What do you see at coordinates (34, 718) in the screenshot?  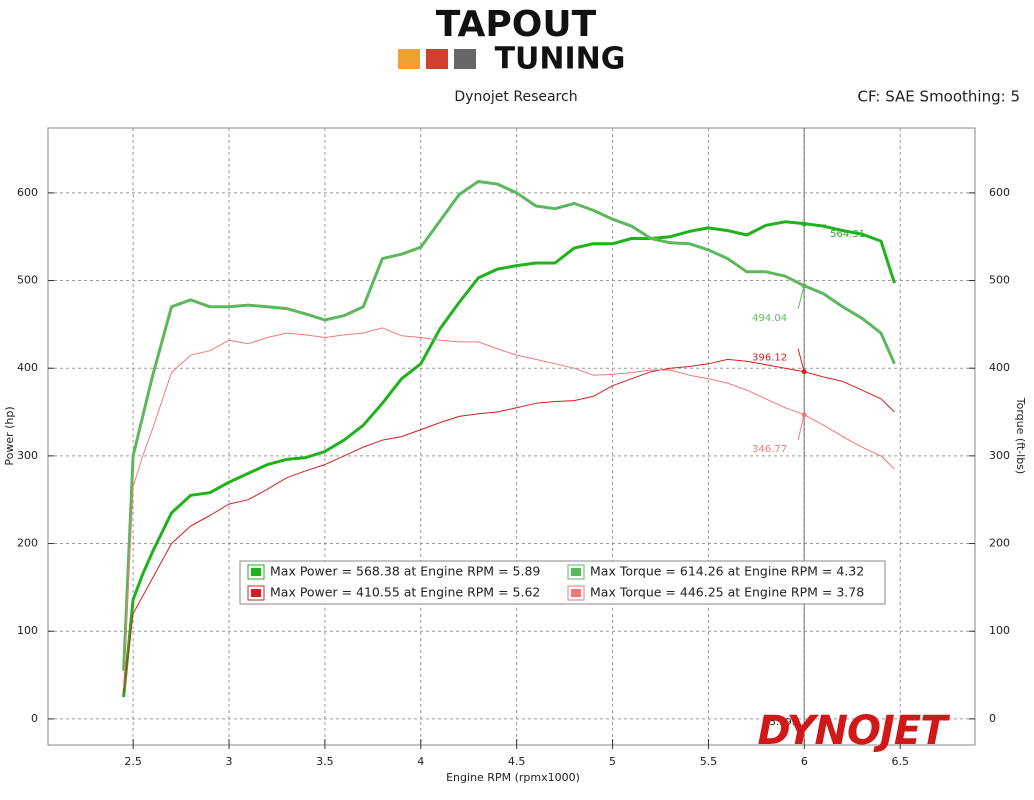 I see `y-tick-label: 0` at bounding box center [34, 718].